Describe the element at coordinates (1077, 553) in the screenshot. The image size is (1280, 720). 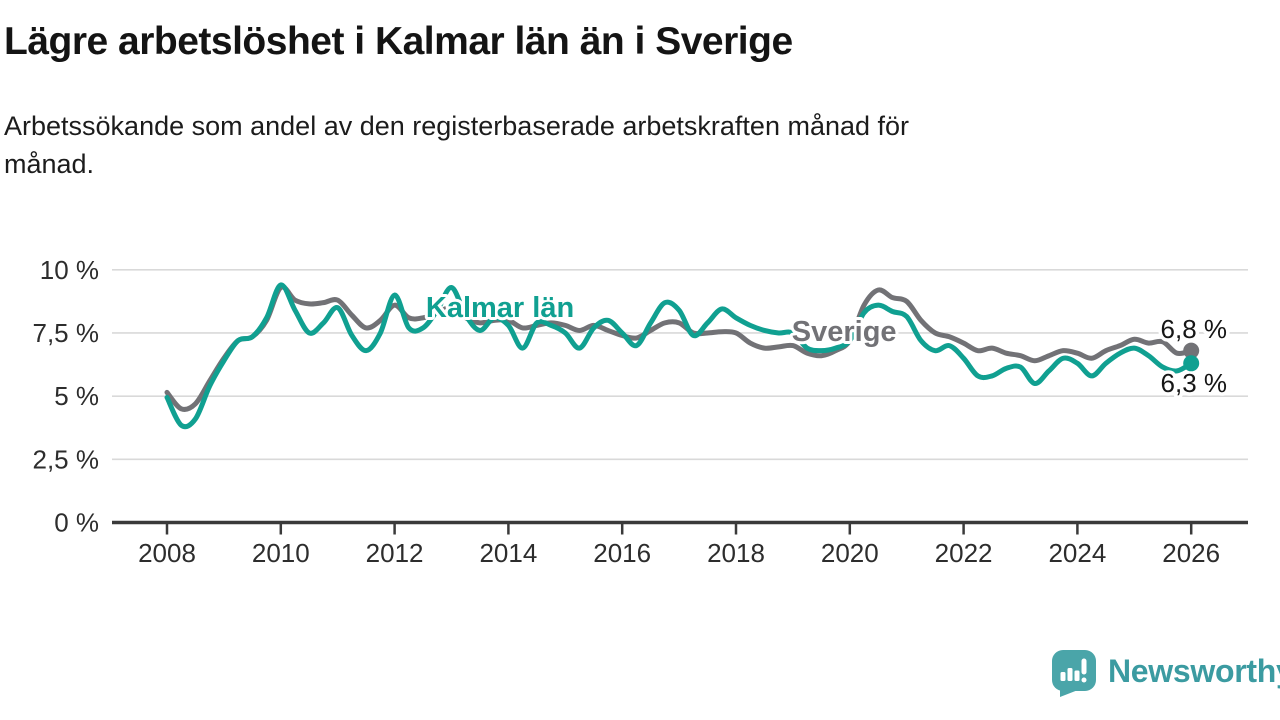
I see `x-axis-label: 2024` at that location.